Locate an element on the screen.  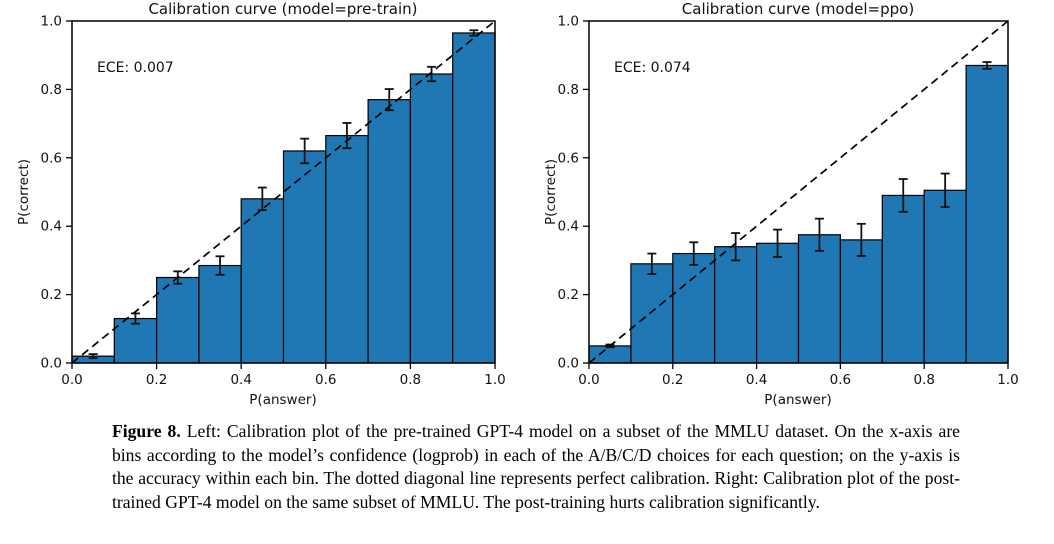
ece-annotation: ECE: 0.007 is located at coordinates (135, 68).